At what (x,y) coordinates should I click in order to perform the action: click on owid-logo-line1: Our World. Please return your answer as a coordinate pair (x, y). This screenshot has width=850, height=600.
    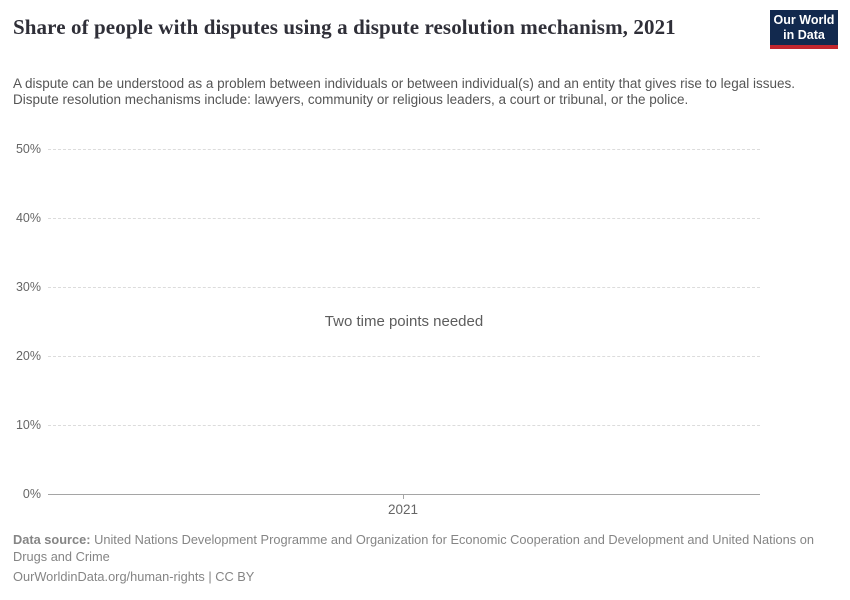
    Looking at the image, I should click on (804, 20).